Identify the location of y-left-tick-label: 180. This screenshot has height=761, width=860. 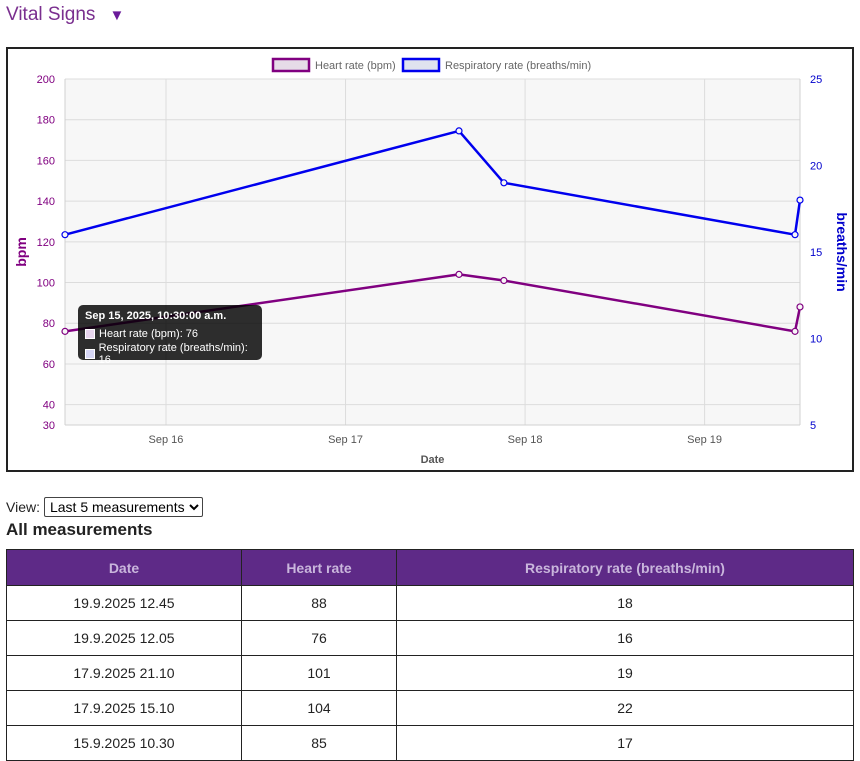
(46, 121).